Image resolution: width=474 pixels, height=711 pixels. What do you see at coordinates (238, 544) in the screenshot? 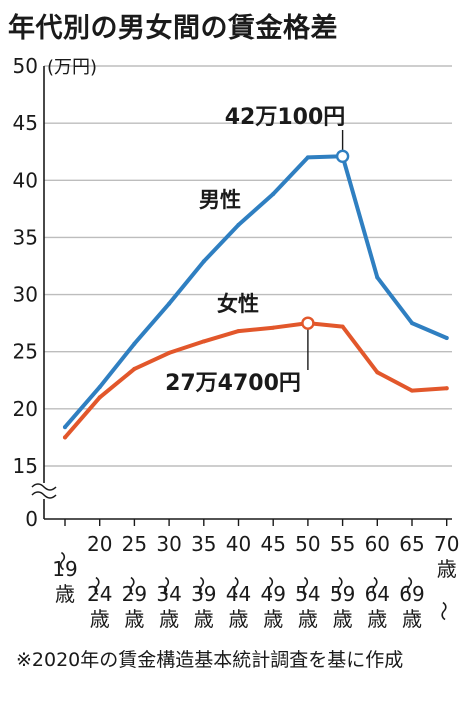
I see `x-category-line: 40` at bounding box center [238, 544].